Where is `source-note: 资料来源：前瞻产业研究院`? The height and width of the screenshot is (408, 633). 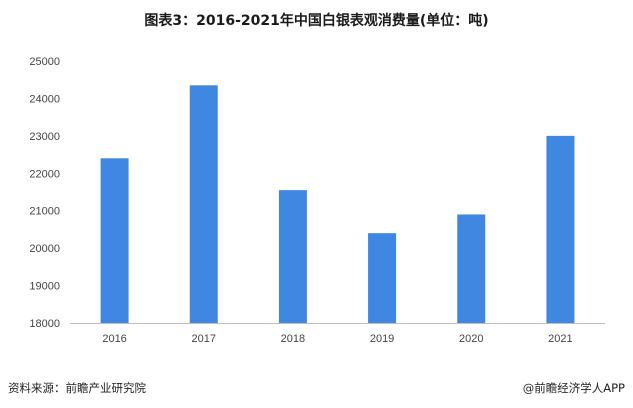 source-note: 资料来源：前瞻产业研究院 is located at coordinates (77, 388).